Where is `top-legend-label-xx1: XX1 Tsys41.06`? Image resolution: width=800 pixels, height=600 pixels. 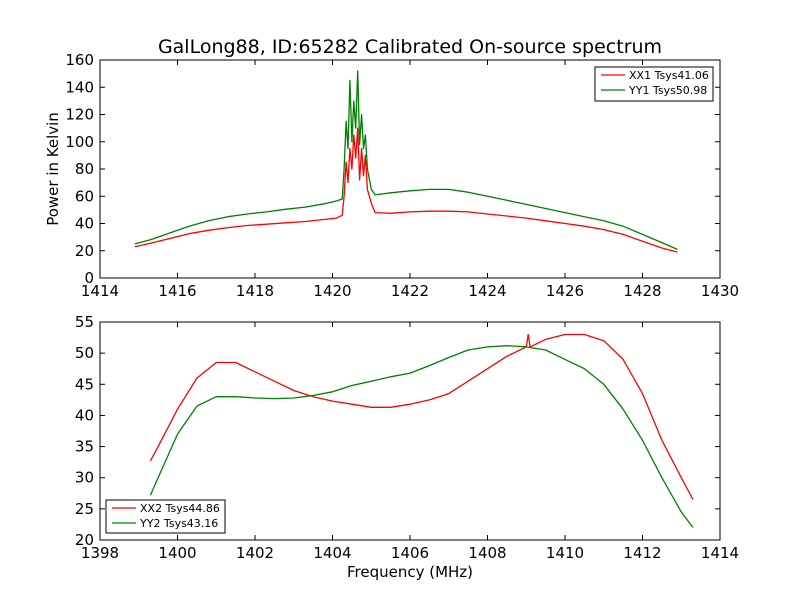 top-legend-label-xx1: XX1 Tsys41.06 is located at coordinates (669, 75).